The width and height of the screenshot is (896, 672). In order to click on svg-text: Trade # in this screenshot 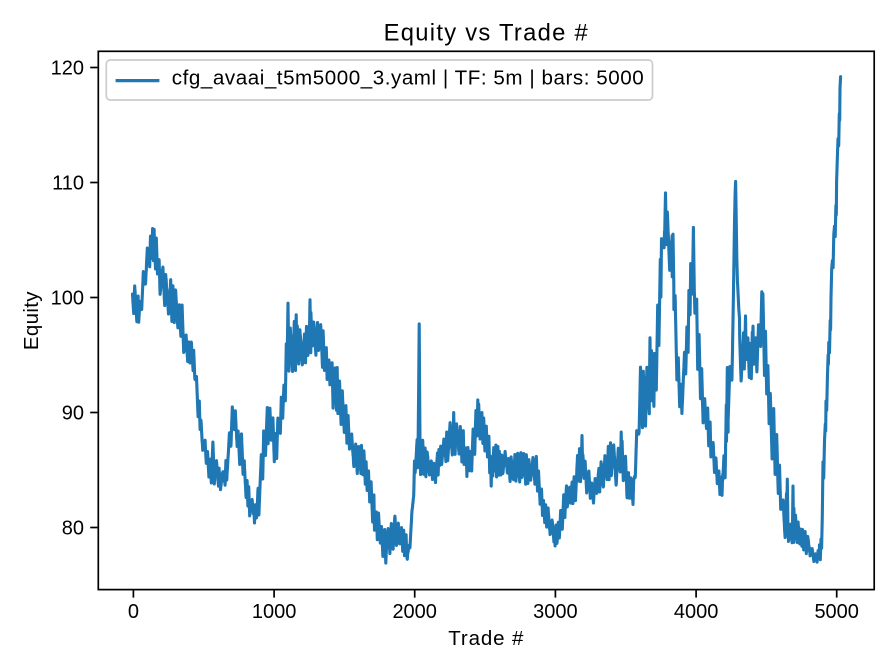, I will do `click(486, 638)`.